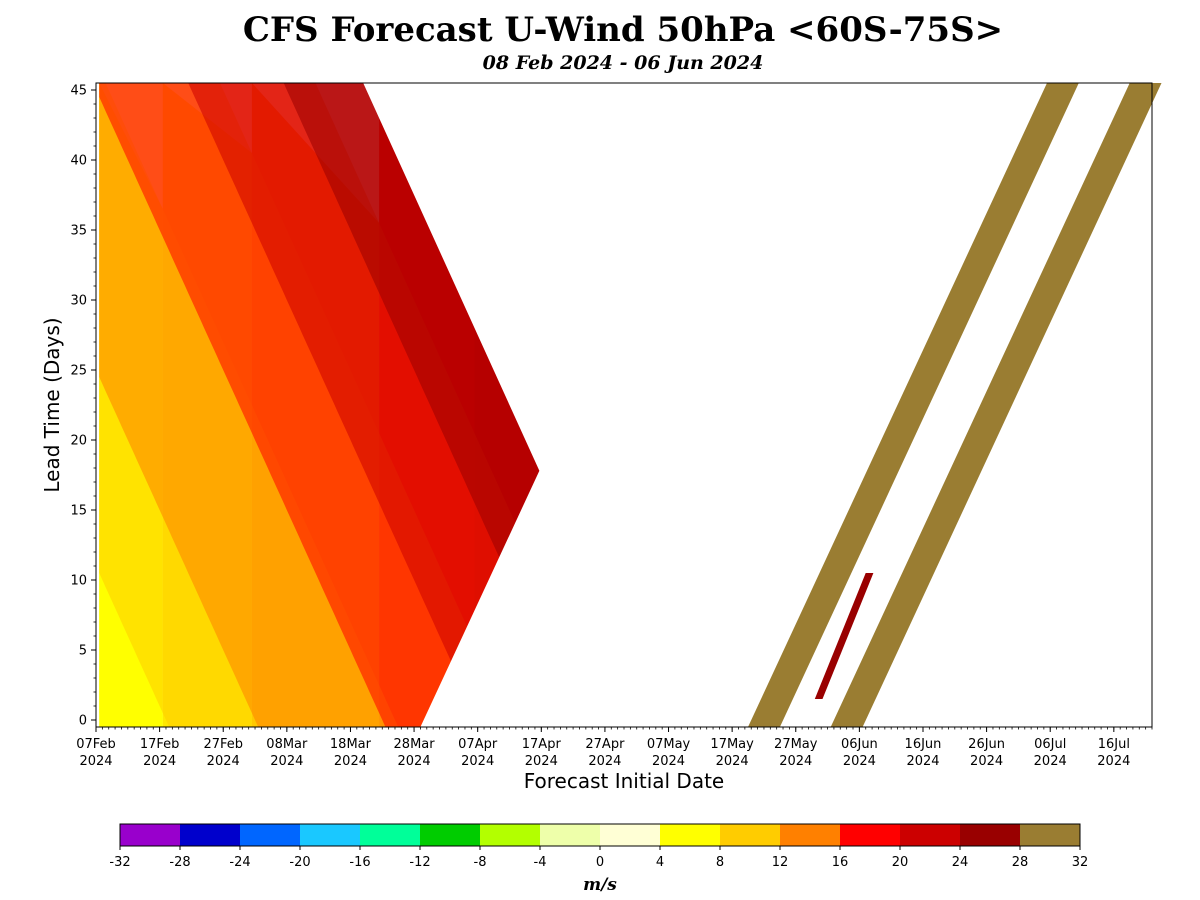 The image size is (1200, 900). I want to click on colorbar: -32 -28 -24 -20 -16 -12 -8 -4 0 4 8 12 16 20 24 28 32, so click(599, 846).